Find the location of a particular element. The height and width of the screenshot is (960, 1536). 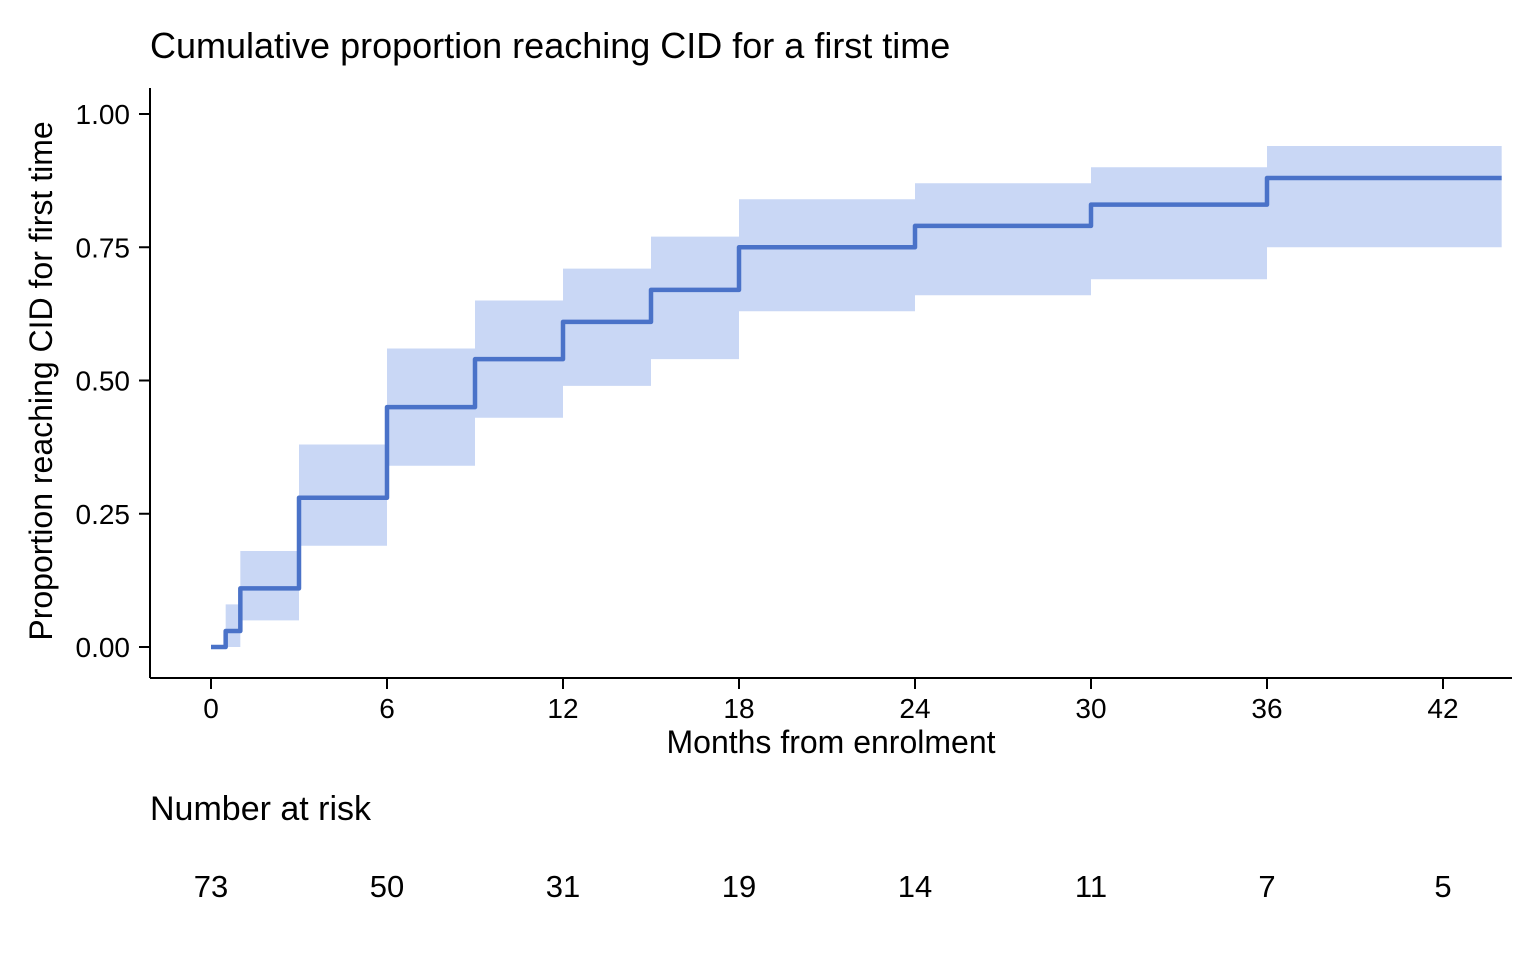

y-tick-label: 1.00 is located at coordinates (103, 114).